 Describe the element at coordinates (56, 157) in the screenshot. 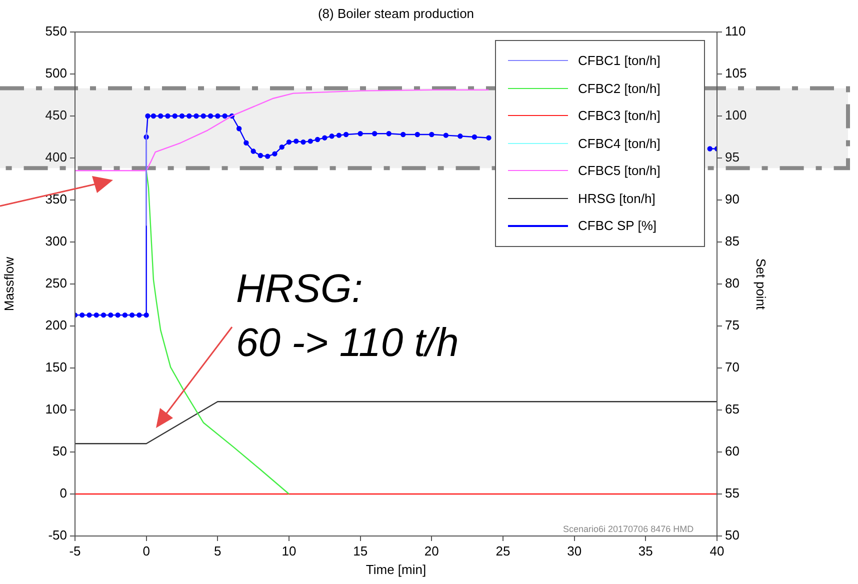

I see `y-tick-label: 400` at that location.